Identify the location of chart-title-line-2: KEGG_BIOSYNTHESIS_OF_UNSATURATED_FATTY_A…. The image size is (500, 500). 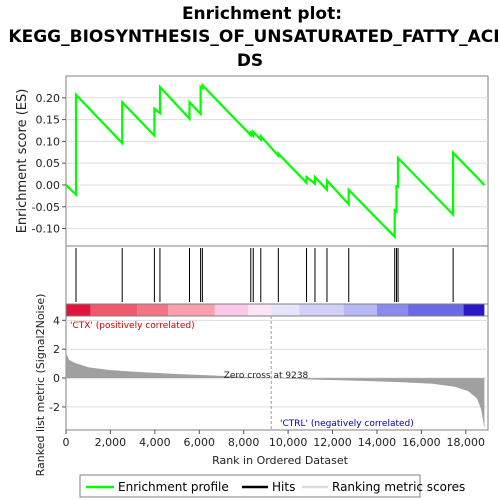
(253, 37).